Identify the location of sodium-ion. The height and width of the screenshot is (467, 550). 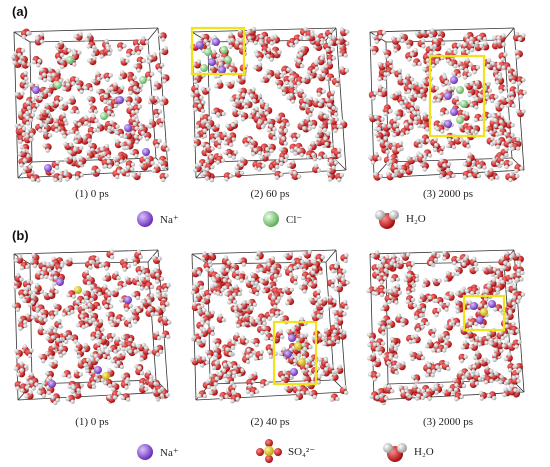
(454, 80).